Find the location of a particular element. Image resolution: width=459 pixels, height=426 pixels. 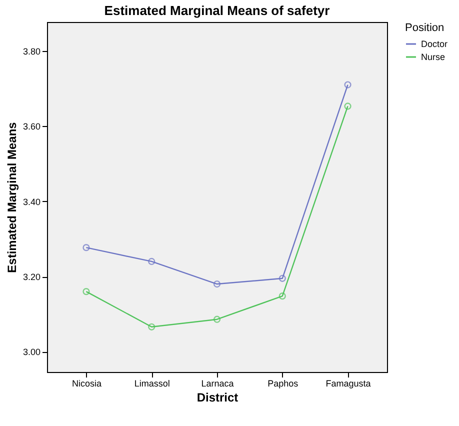

legend-label: Nurse is located at coordinates (433, 57).